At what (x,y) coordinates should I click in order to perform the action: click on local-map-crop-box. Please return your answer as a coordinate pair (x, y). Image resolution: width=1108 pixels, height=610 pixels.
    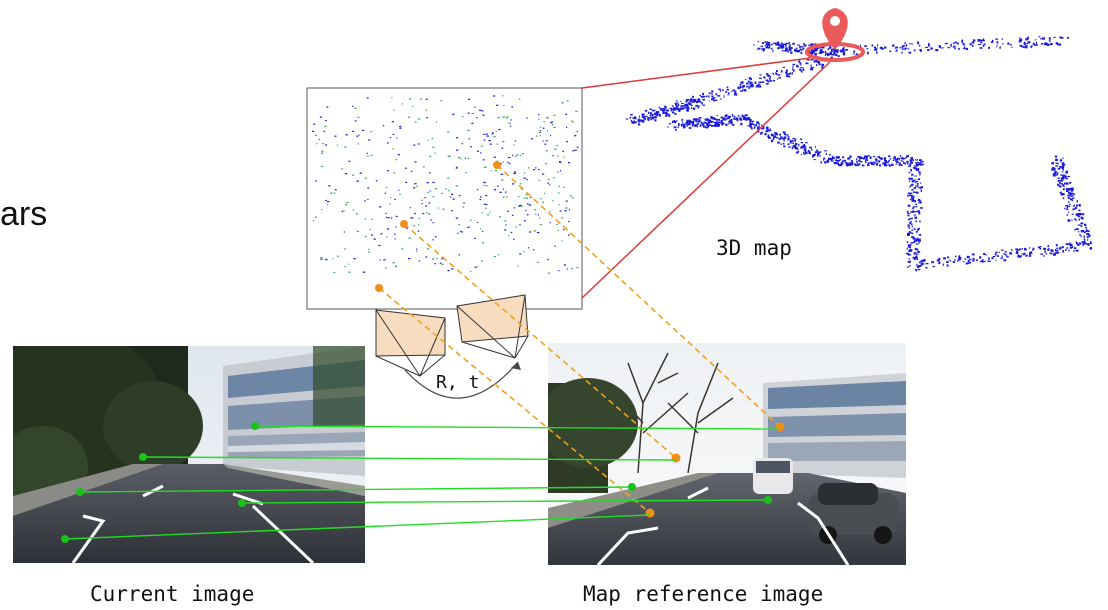
    Looking at the image, I should click on (444, 198).